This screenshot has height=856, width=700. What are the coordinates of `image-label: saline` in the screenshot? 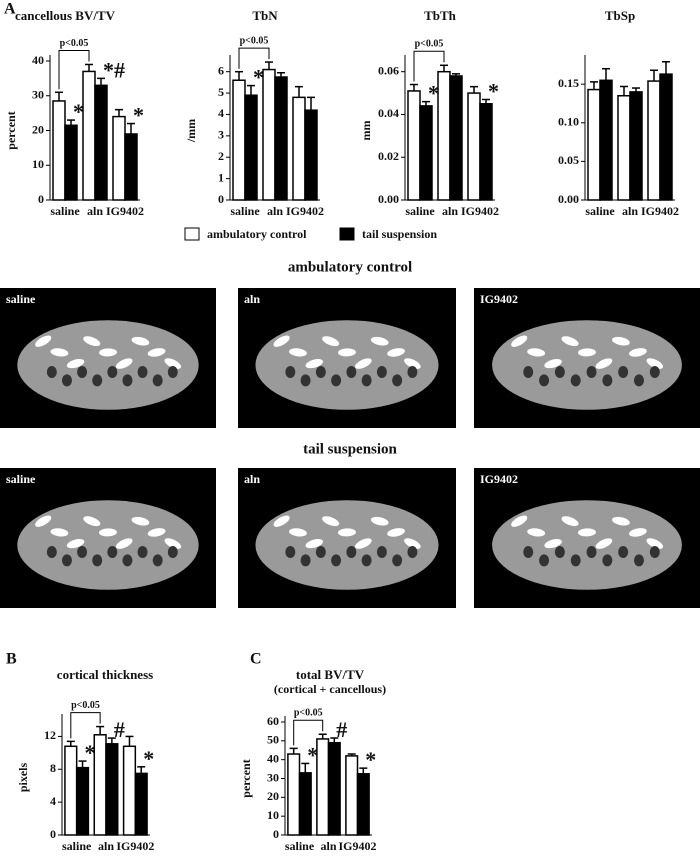 It's located at (21, 299).